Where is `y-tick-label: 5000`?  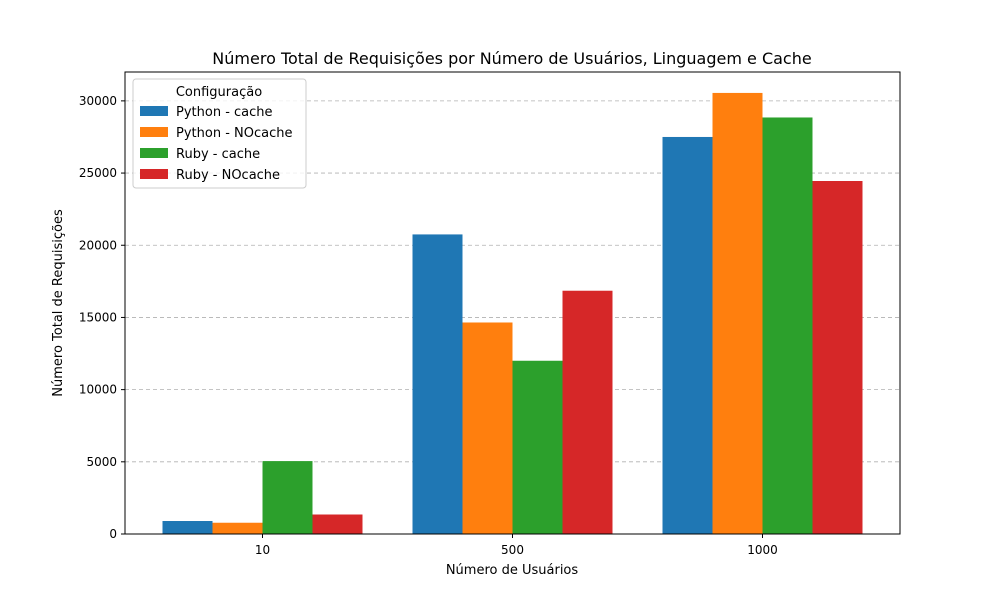
y-tick-label: 5000 is located at coordinates (101, 462).